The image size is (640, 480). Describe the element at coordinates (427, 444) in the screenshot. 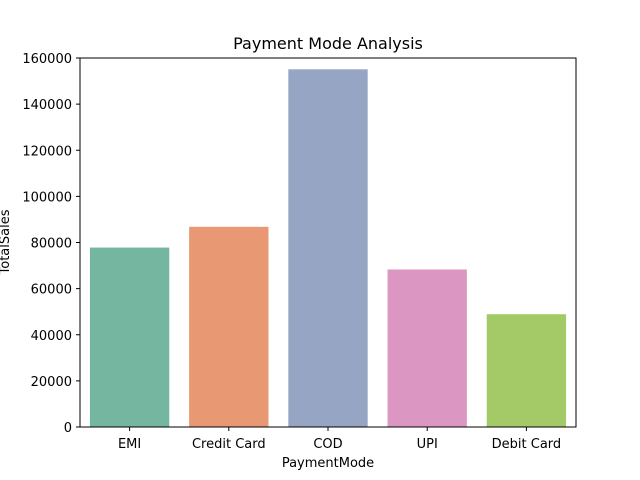

I see `x-tick-label: UPI` at that location.